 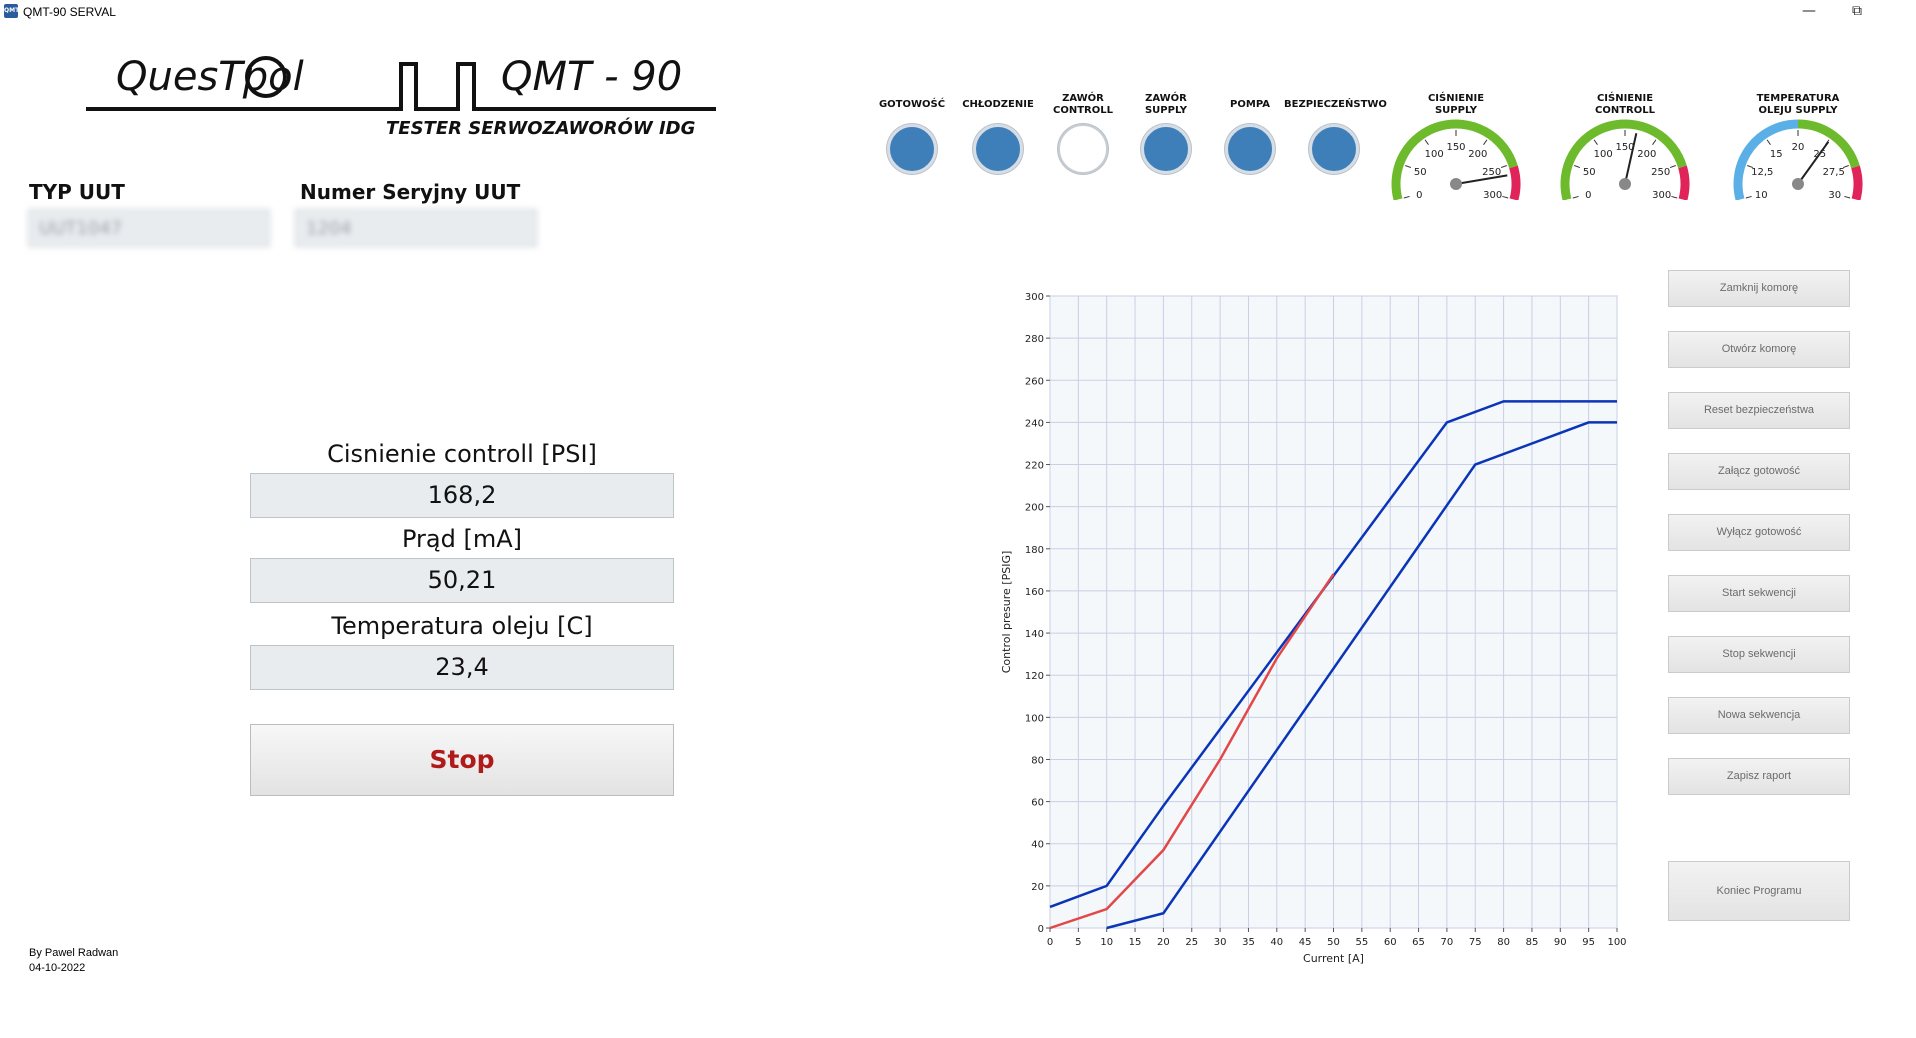 What do you see at coordinates (73, 961) in the screenshot?
I see `author-info: By Pawel Radwan 04-10-2022` at bounding box center [73, 961].